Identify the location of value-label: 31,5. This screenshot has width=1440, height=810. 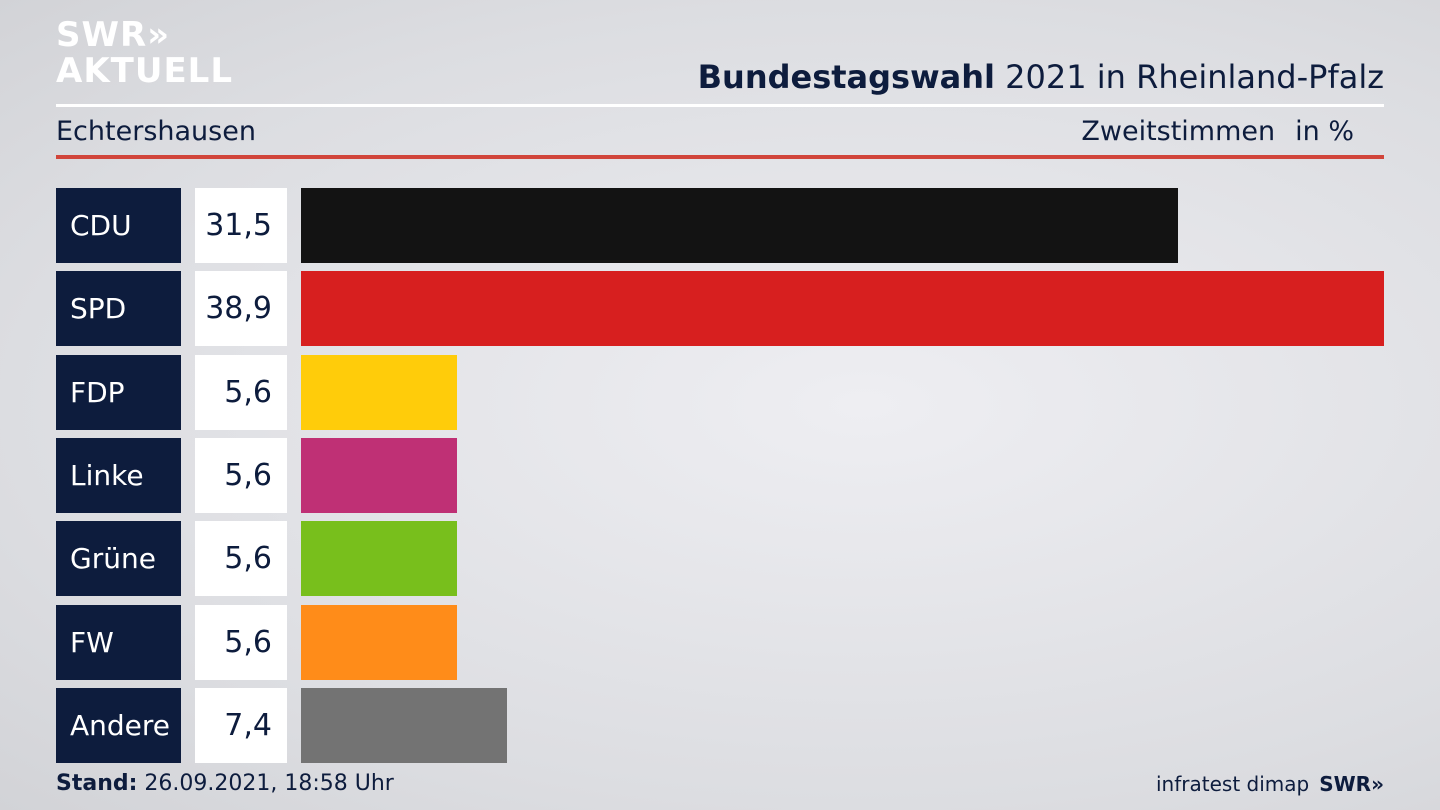
(241, 225).